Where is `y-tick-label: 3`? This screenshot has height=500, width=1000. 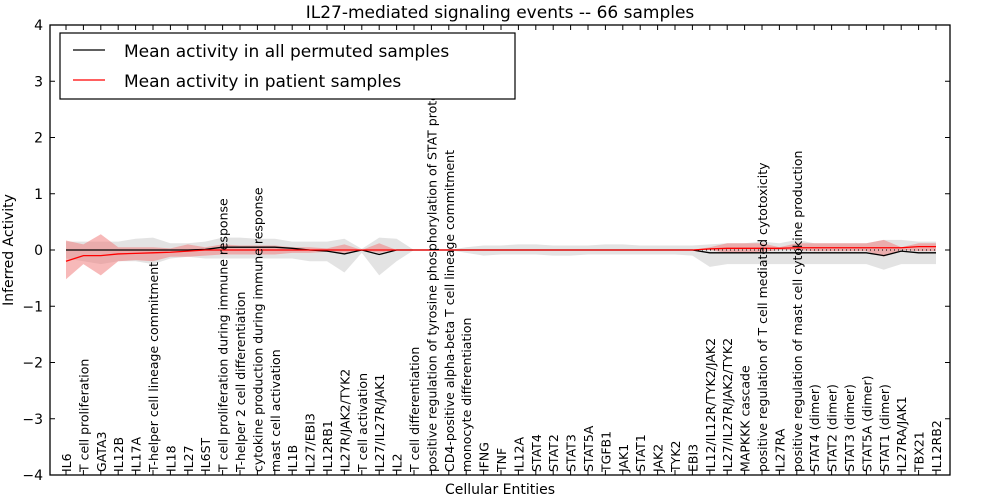 y-tick-label: 3 is located at coordinates (38, 82).